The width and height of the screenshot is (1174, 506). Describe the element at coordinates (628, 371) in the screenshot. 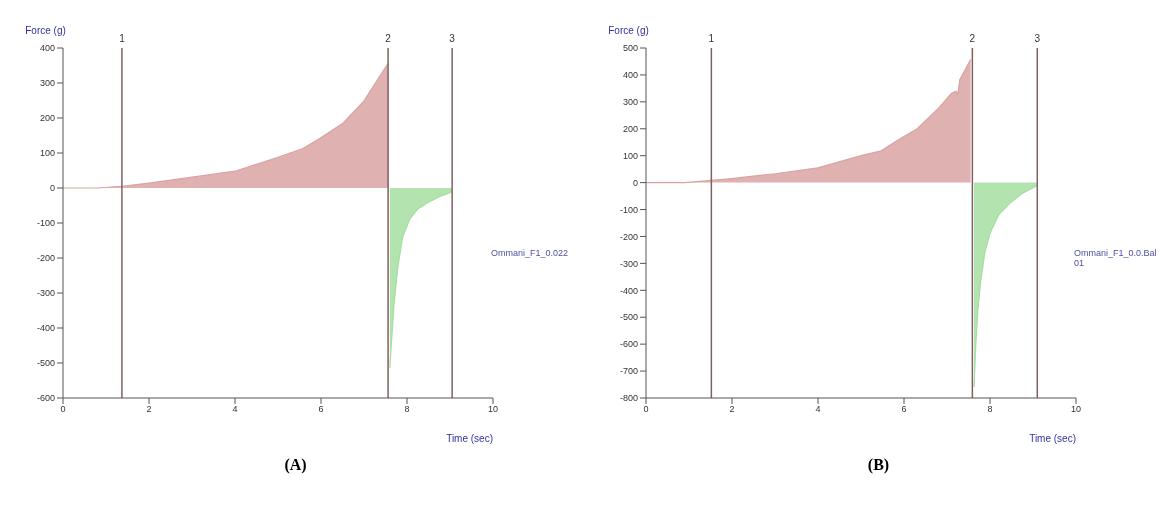

I see `y-tick-label: -700` at that location.